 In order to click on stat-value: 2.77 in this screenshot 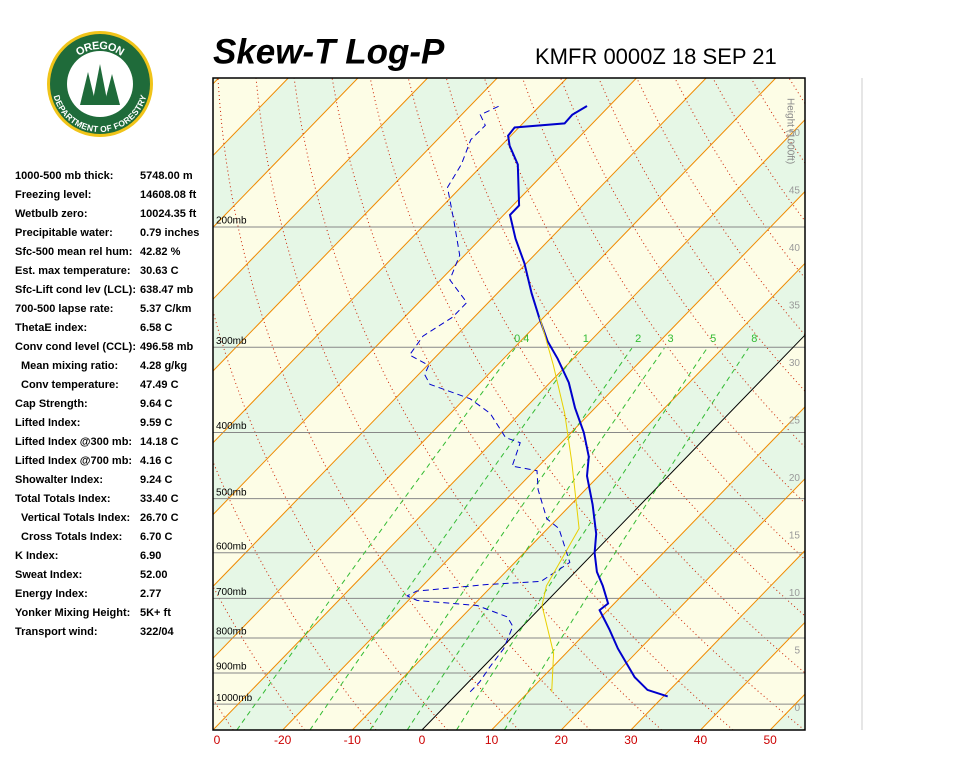, I will do `click(150, 594)`.